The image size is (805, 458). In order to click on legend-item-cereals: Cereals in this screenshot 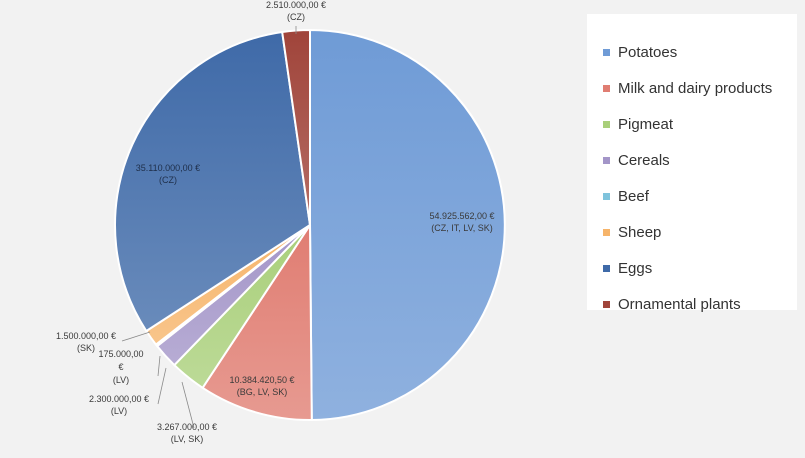, I will do `click(636, 160)`.